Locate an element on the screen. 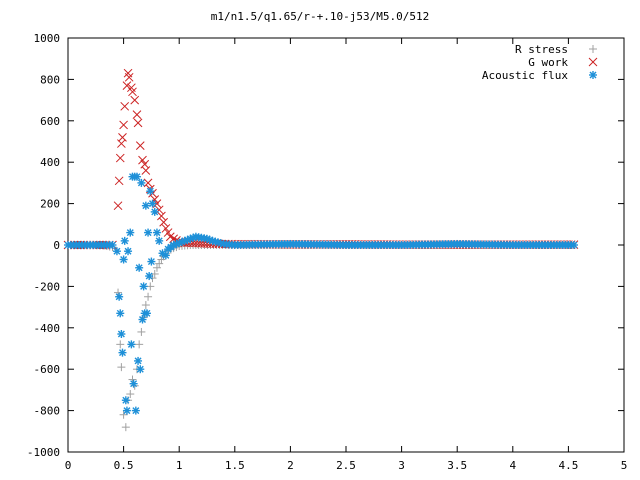 The width and height of the screenshot is (640, 480). x-tick-label: 5 is located at coordinates (624, 465).